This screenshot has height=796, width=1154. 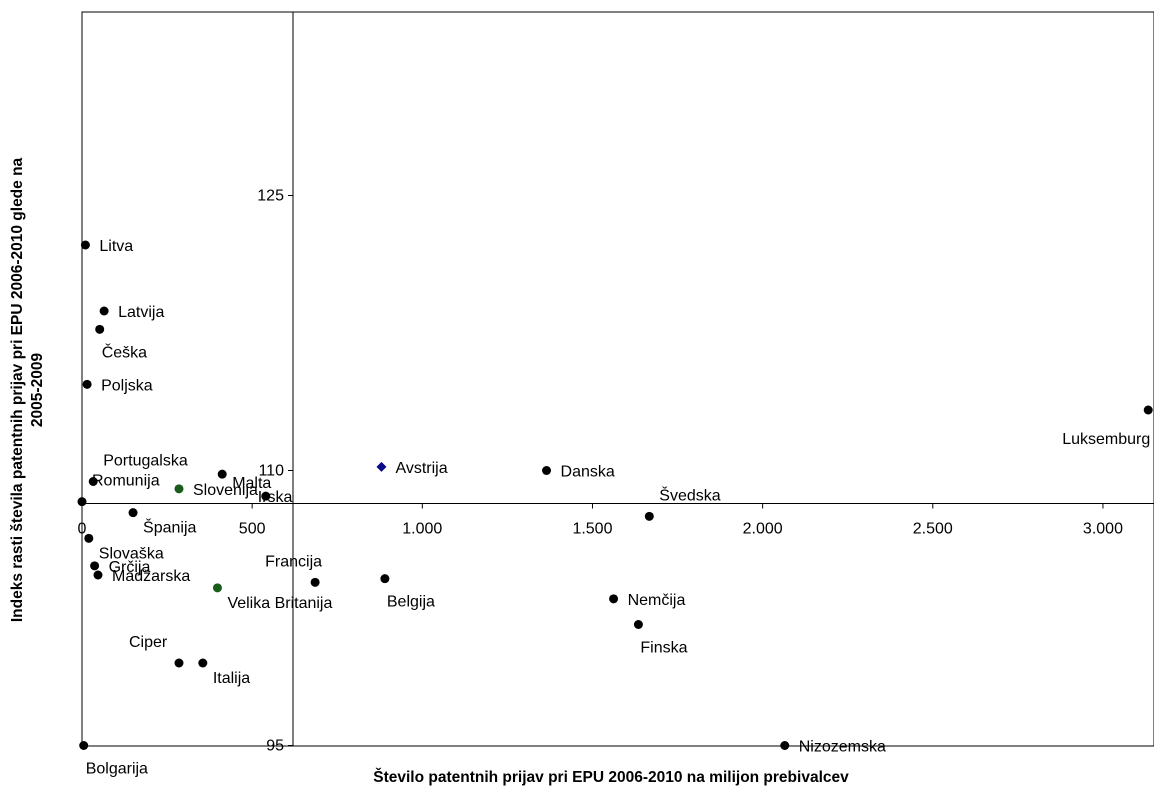 I want to click on data-point-label: Italija, so click(x=231, y=678).